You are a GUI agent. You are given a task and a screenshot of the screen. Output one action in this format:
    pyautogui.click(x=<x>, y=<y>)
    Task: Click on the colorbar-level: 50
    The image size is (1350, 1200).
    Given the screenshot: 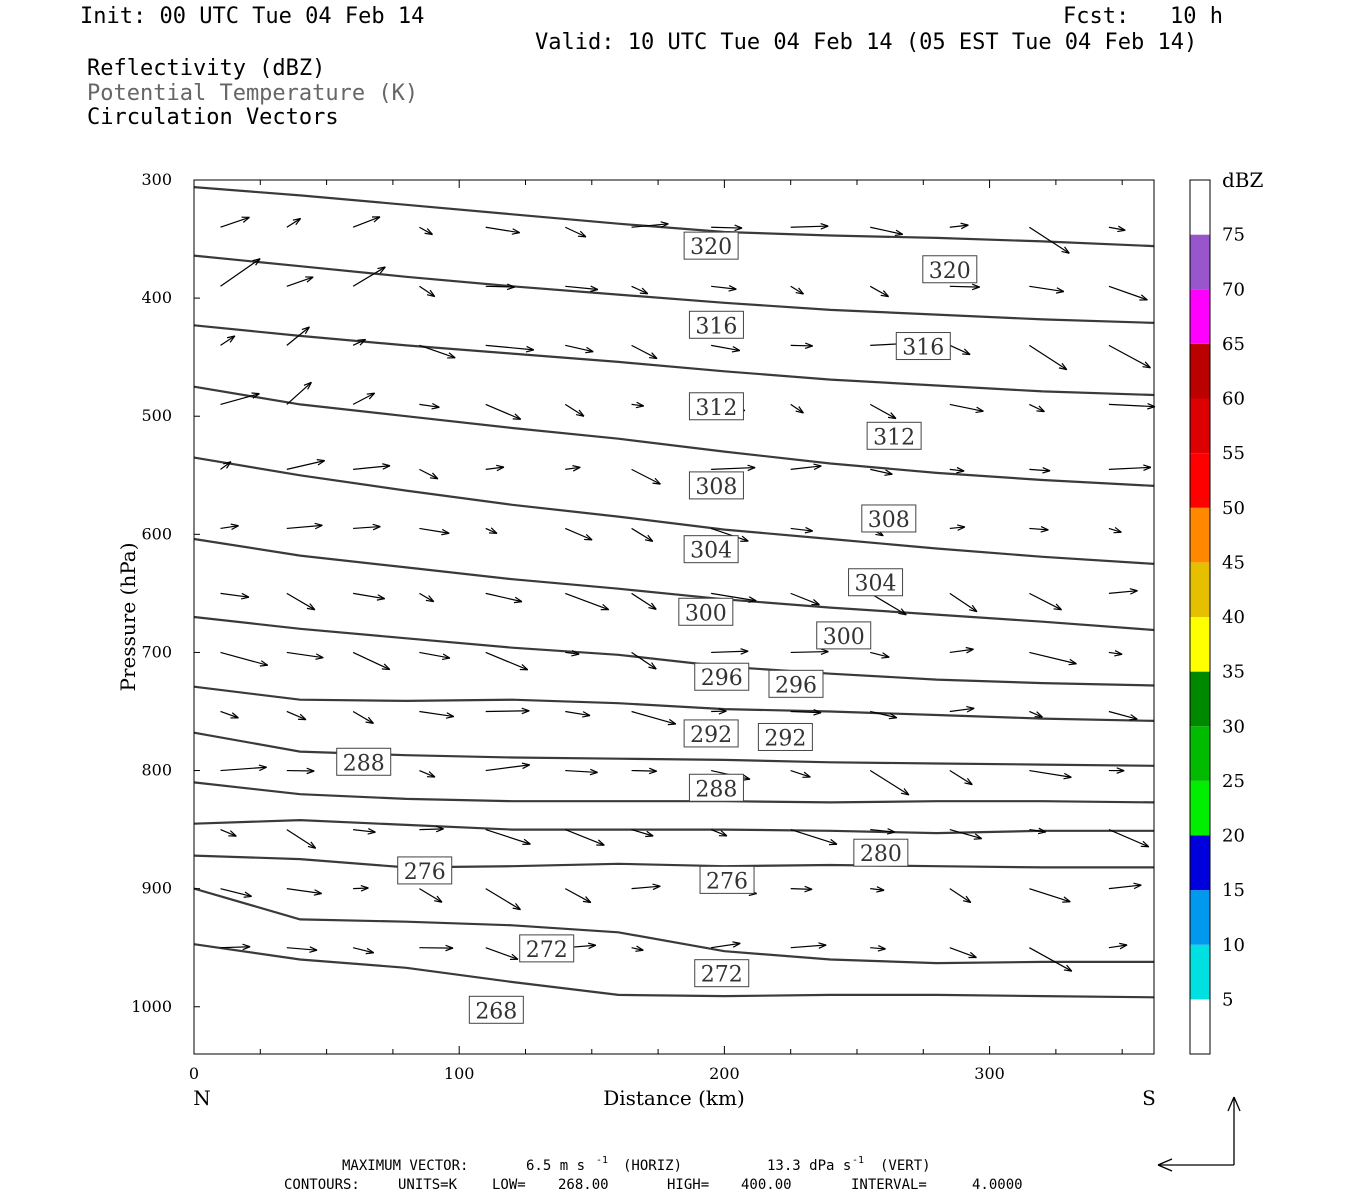 What is the action you would take?
    pyautogui.click(x=1233, y=508)
    